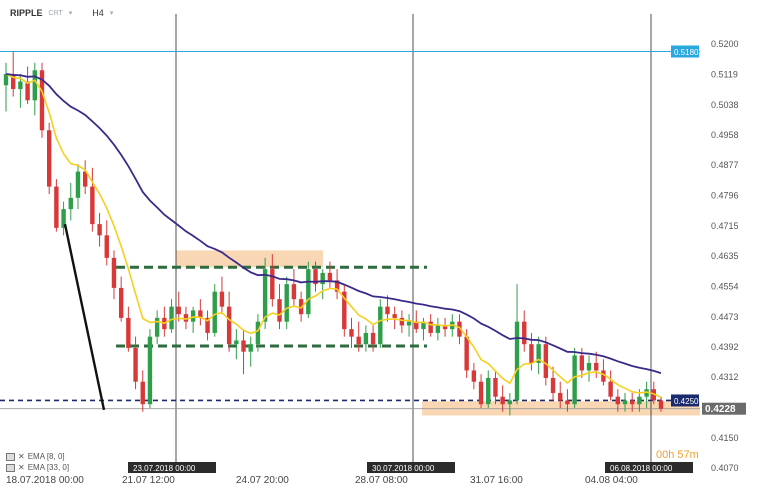  Describe the element at coordinates (720, 409) in the screenshot. I see `price-label: 0.4228` at that location.